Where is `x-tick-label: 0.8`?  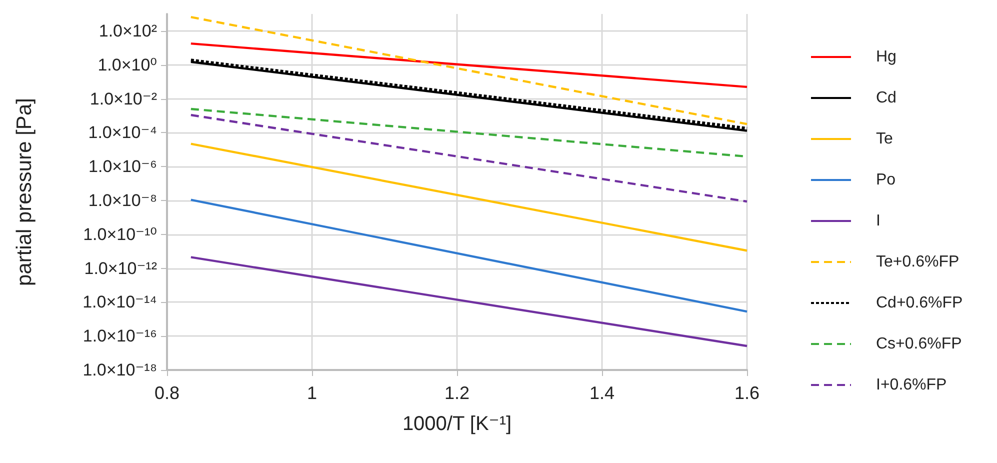 x-tick-label: 0.8 is located at coordinates (167, 393).